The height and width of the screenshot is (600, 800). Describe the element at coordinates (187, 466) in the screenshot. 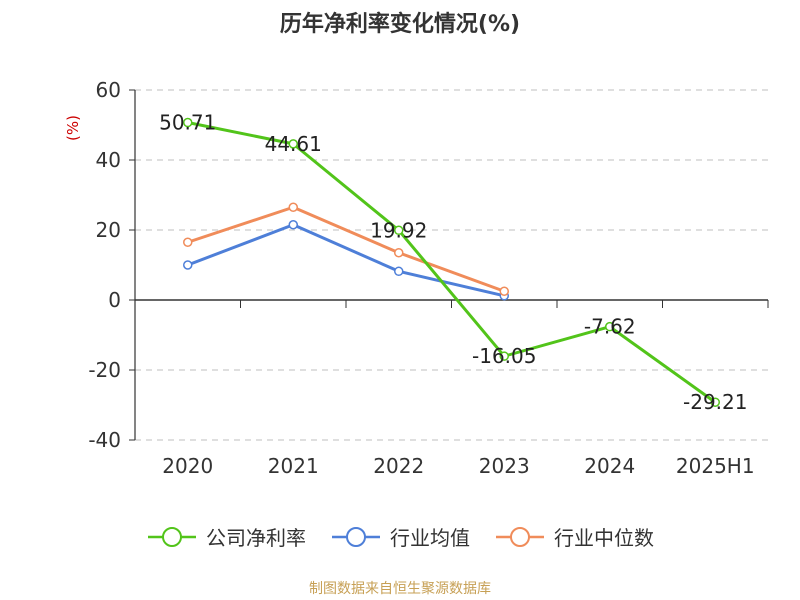

I see `x-tick-label: 2020` at that location.